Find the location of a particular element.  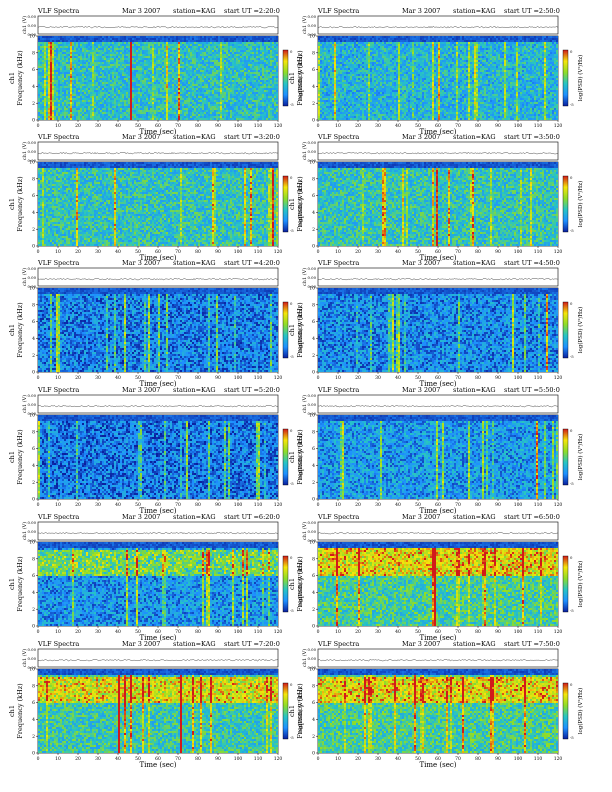

y-tick-label: 10 is located at coordinates (32, 543).